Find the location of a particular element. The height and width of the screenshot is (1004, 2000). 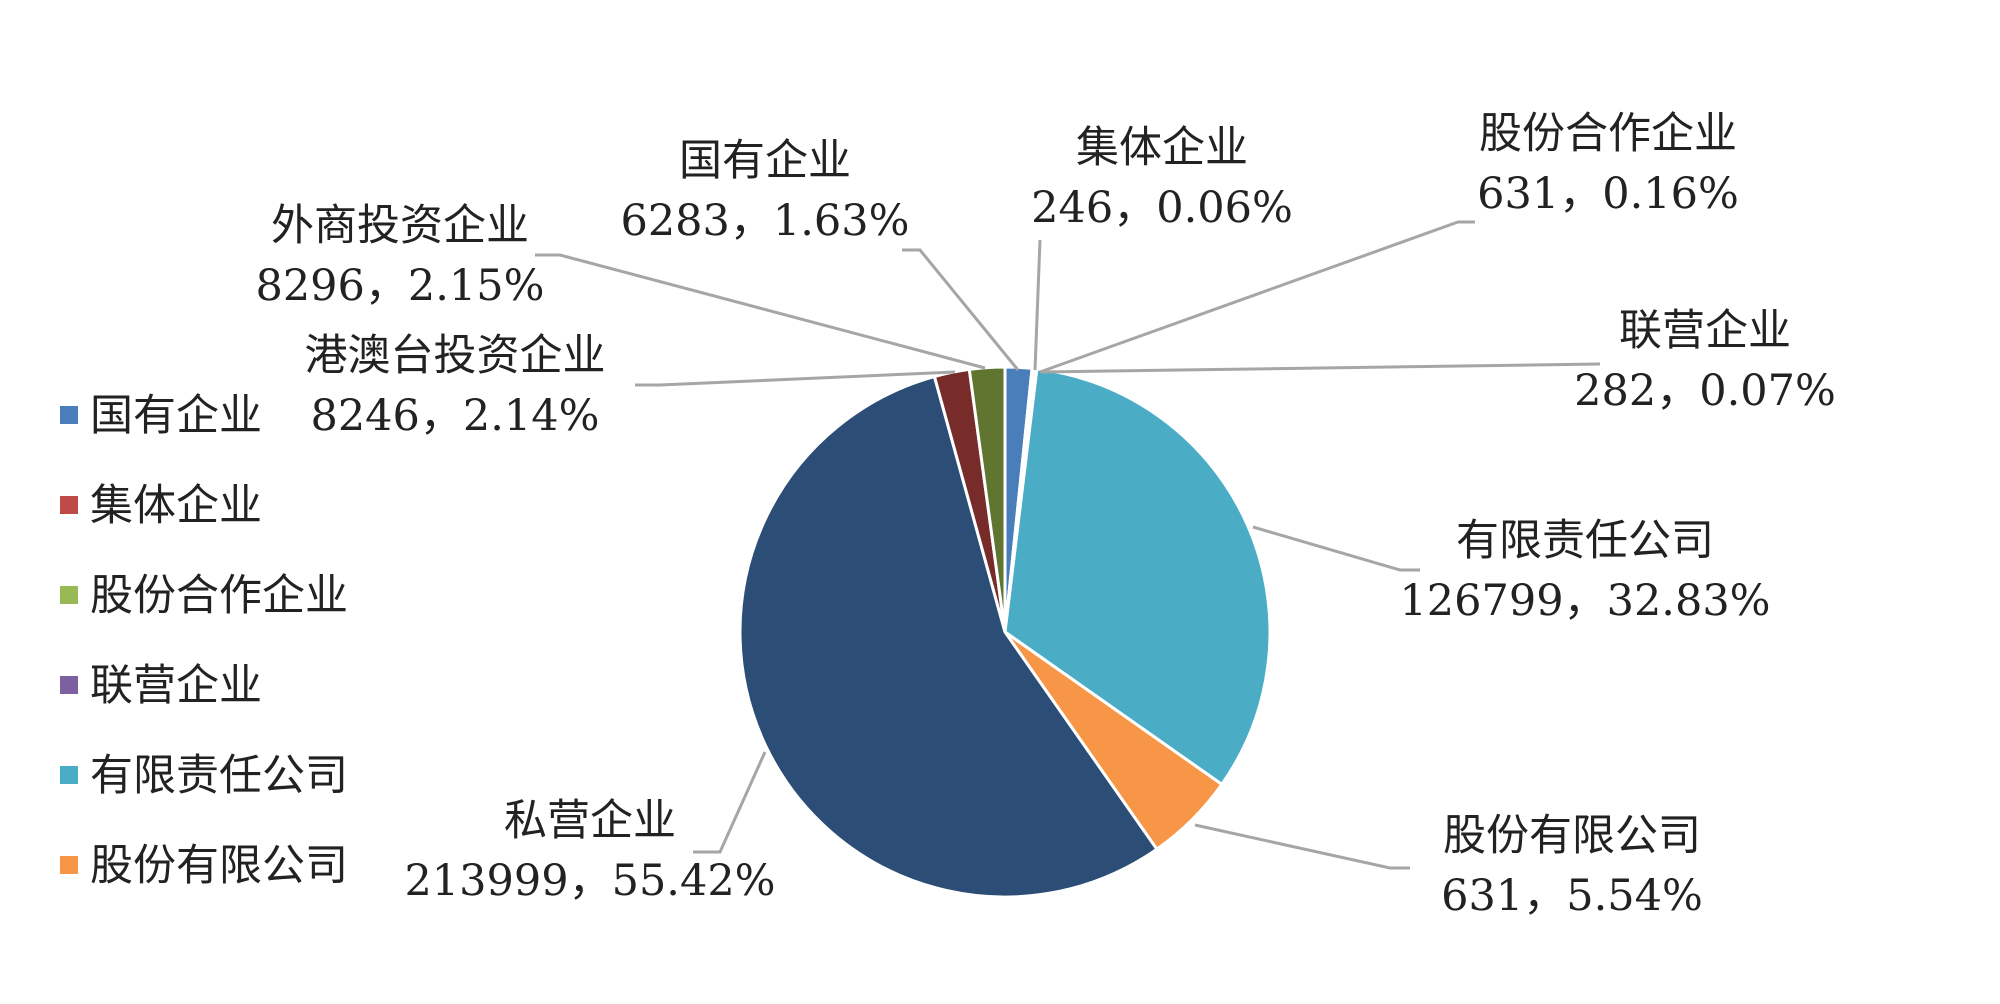

data-label-value-5: 126799，32.83% is located at coordinates (1584, 601).